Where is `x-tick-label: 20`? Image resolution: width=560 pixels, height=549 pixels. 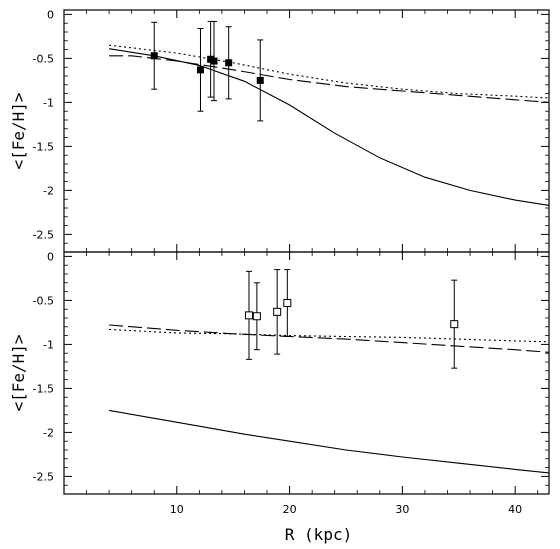 x-tick-label: 20 is located at coordinates (290, 509).